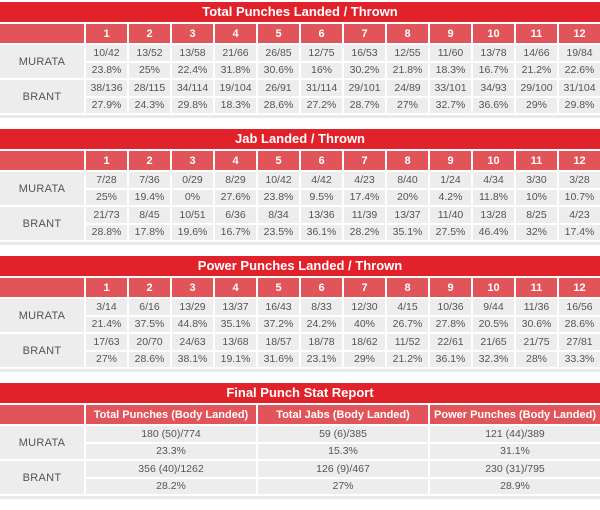 This screenshot has width=600, height=510. Describe the element at coordinates (364, 105) in the screenshot. I see `percentage-cell: 28.7%` at that location.